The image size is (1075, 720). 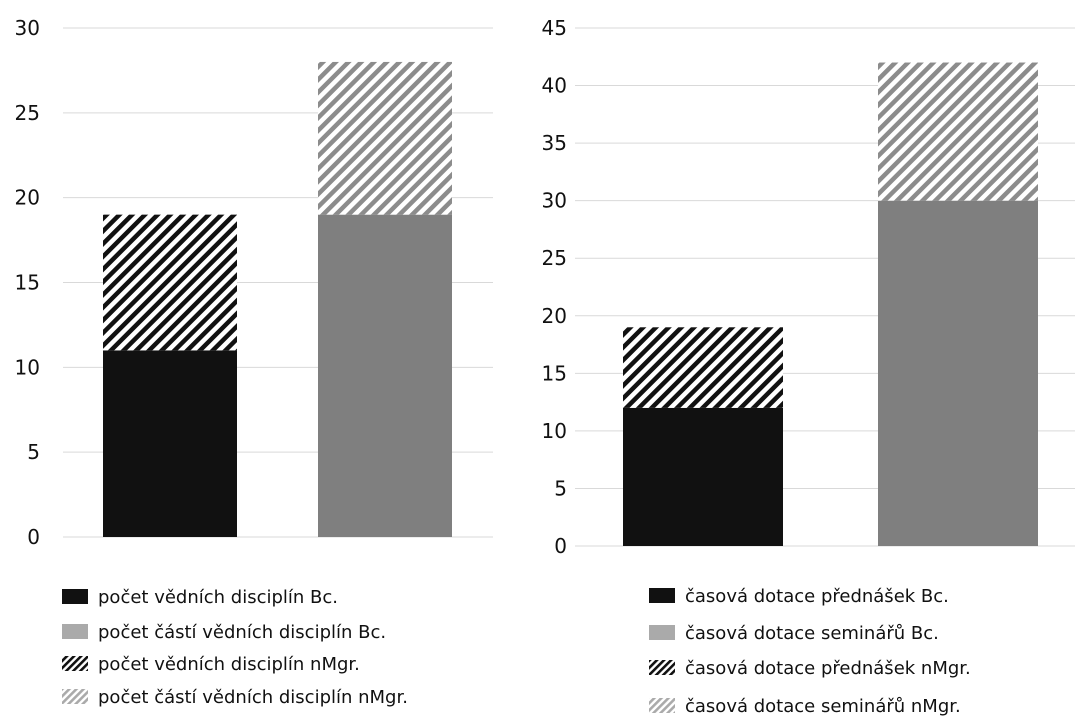 What do you see at coordinates (812, 633) in the screenshot?
I see `legend-label-1: časová dotace seminářů Bc.` at bounding box center [812, 633].